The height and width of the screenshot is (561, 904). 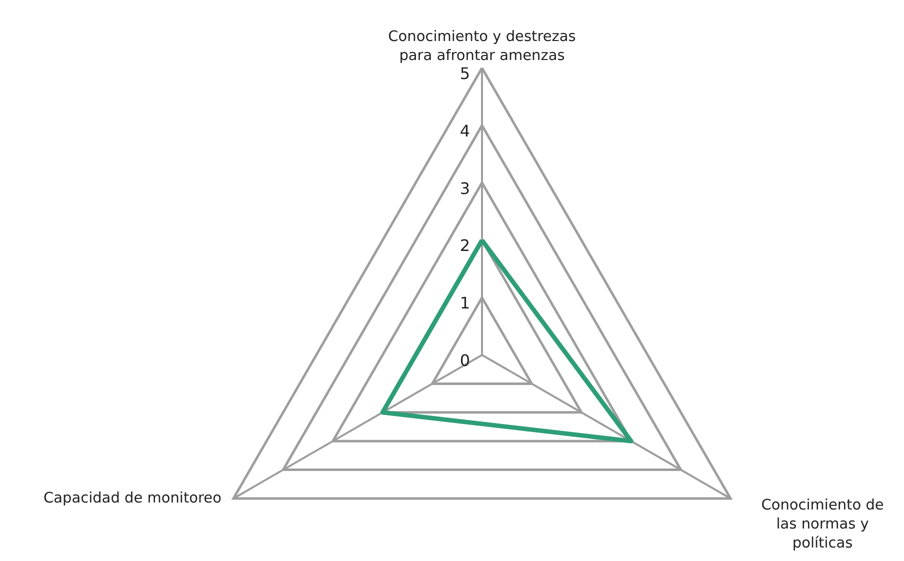 I want to click on spoke-label: Conocimiento y destrezas para afrontar amenzas, so click(x=482, y=46).